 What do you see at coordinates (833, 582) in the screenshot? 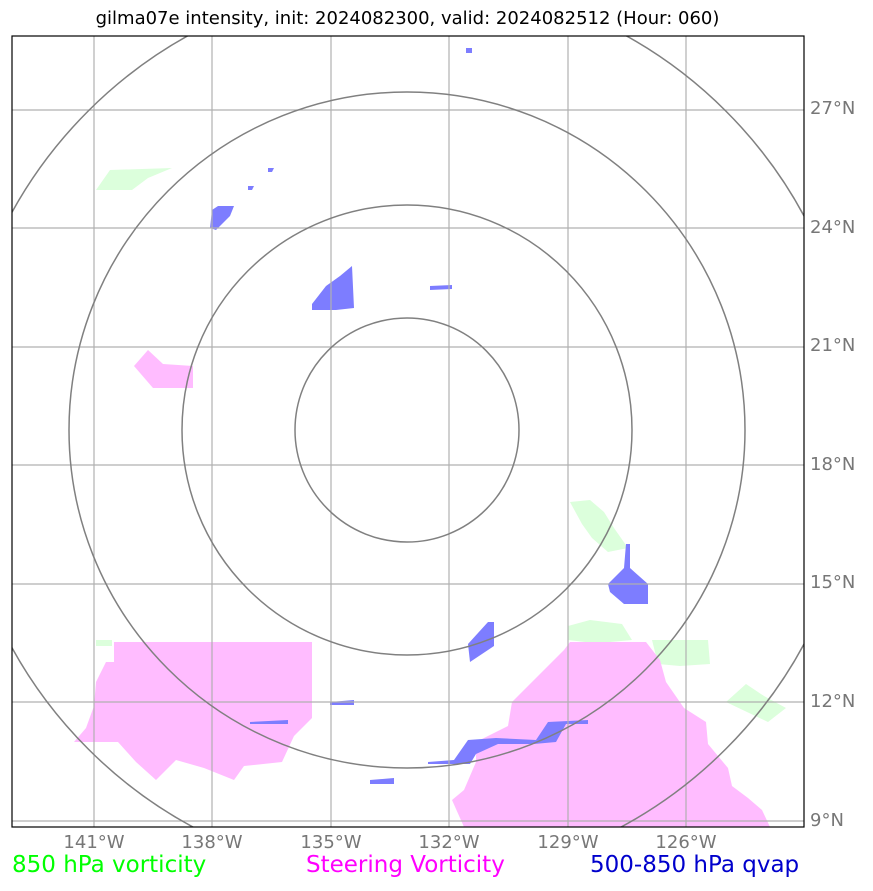
I see `lat-label-15n: 15°N` at bounding box center [833, 582].